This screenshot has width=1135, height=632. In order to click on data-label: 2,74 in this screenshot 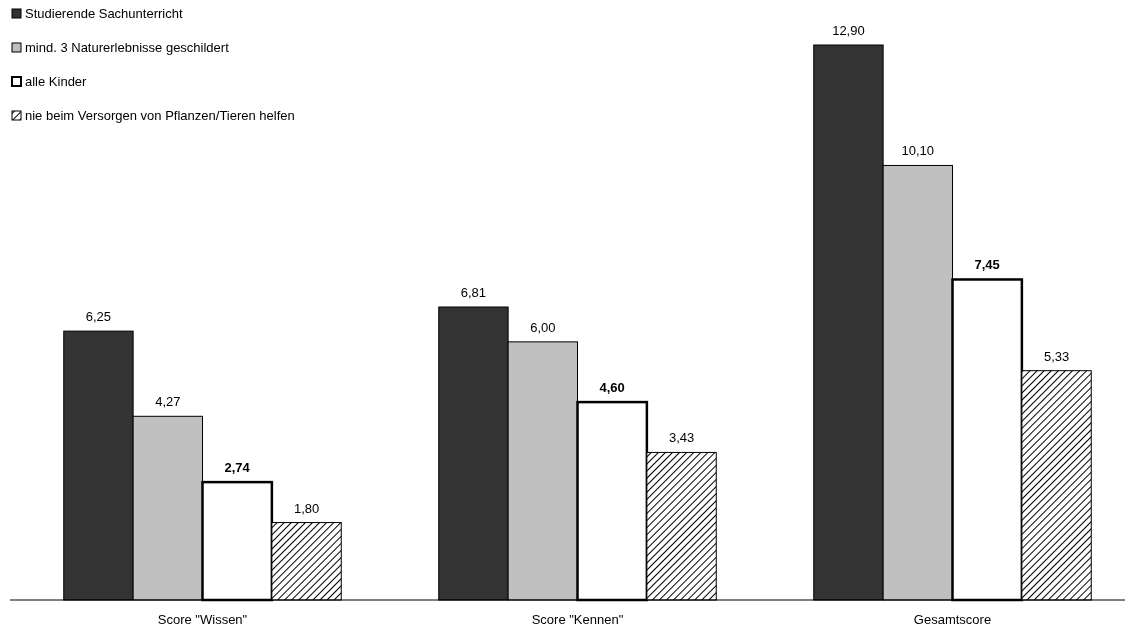, I will do `click(237, 468)`.